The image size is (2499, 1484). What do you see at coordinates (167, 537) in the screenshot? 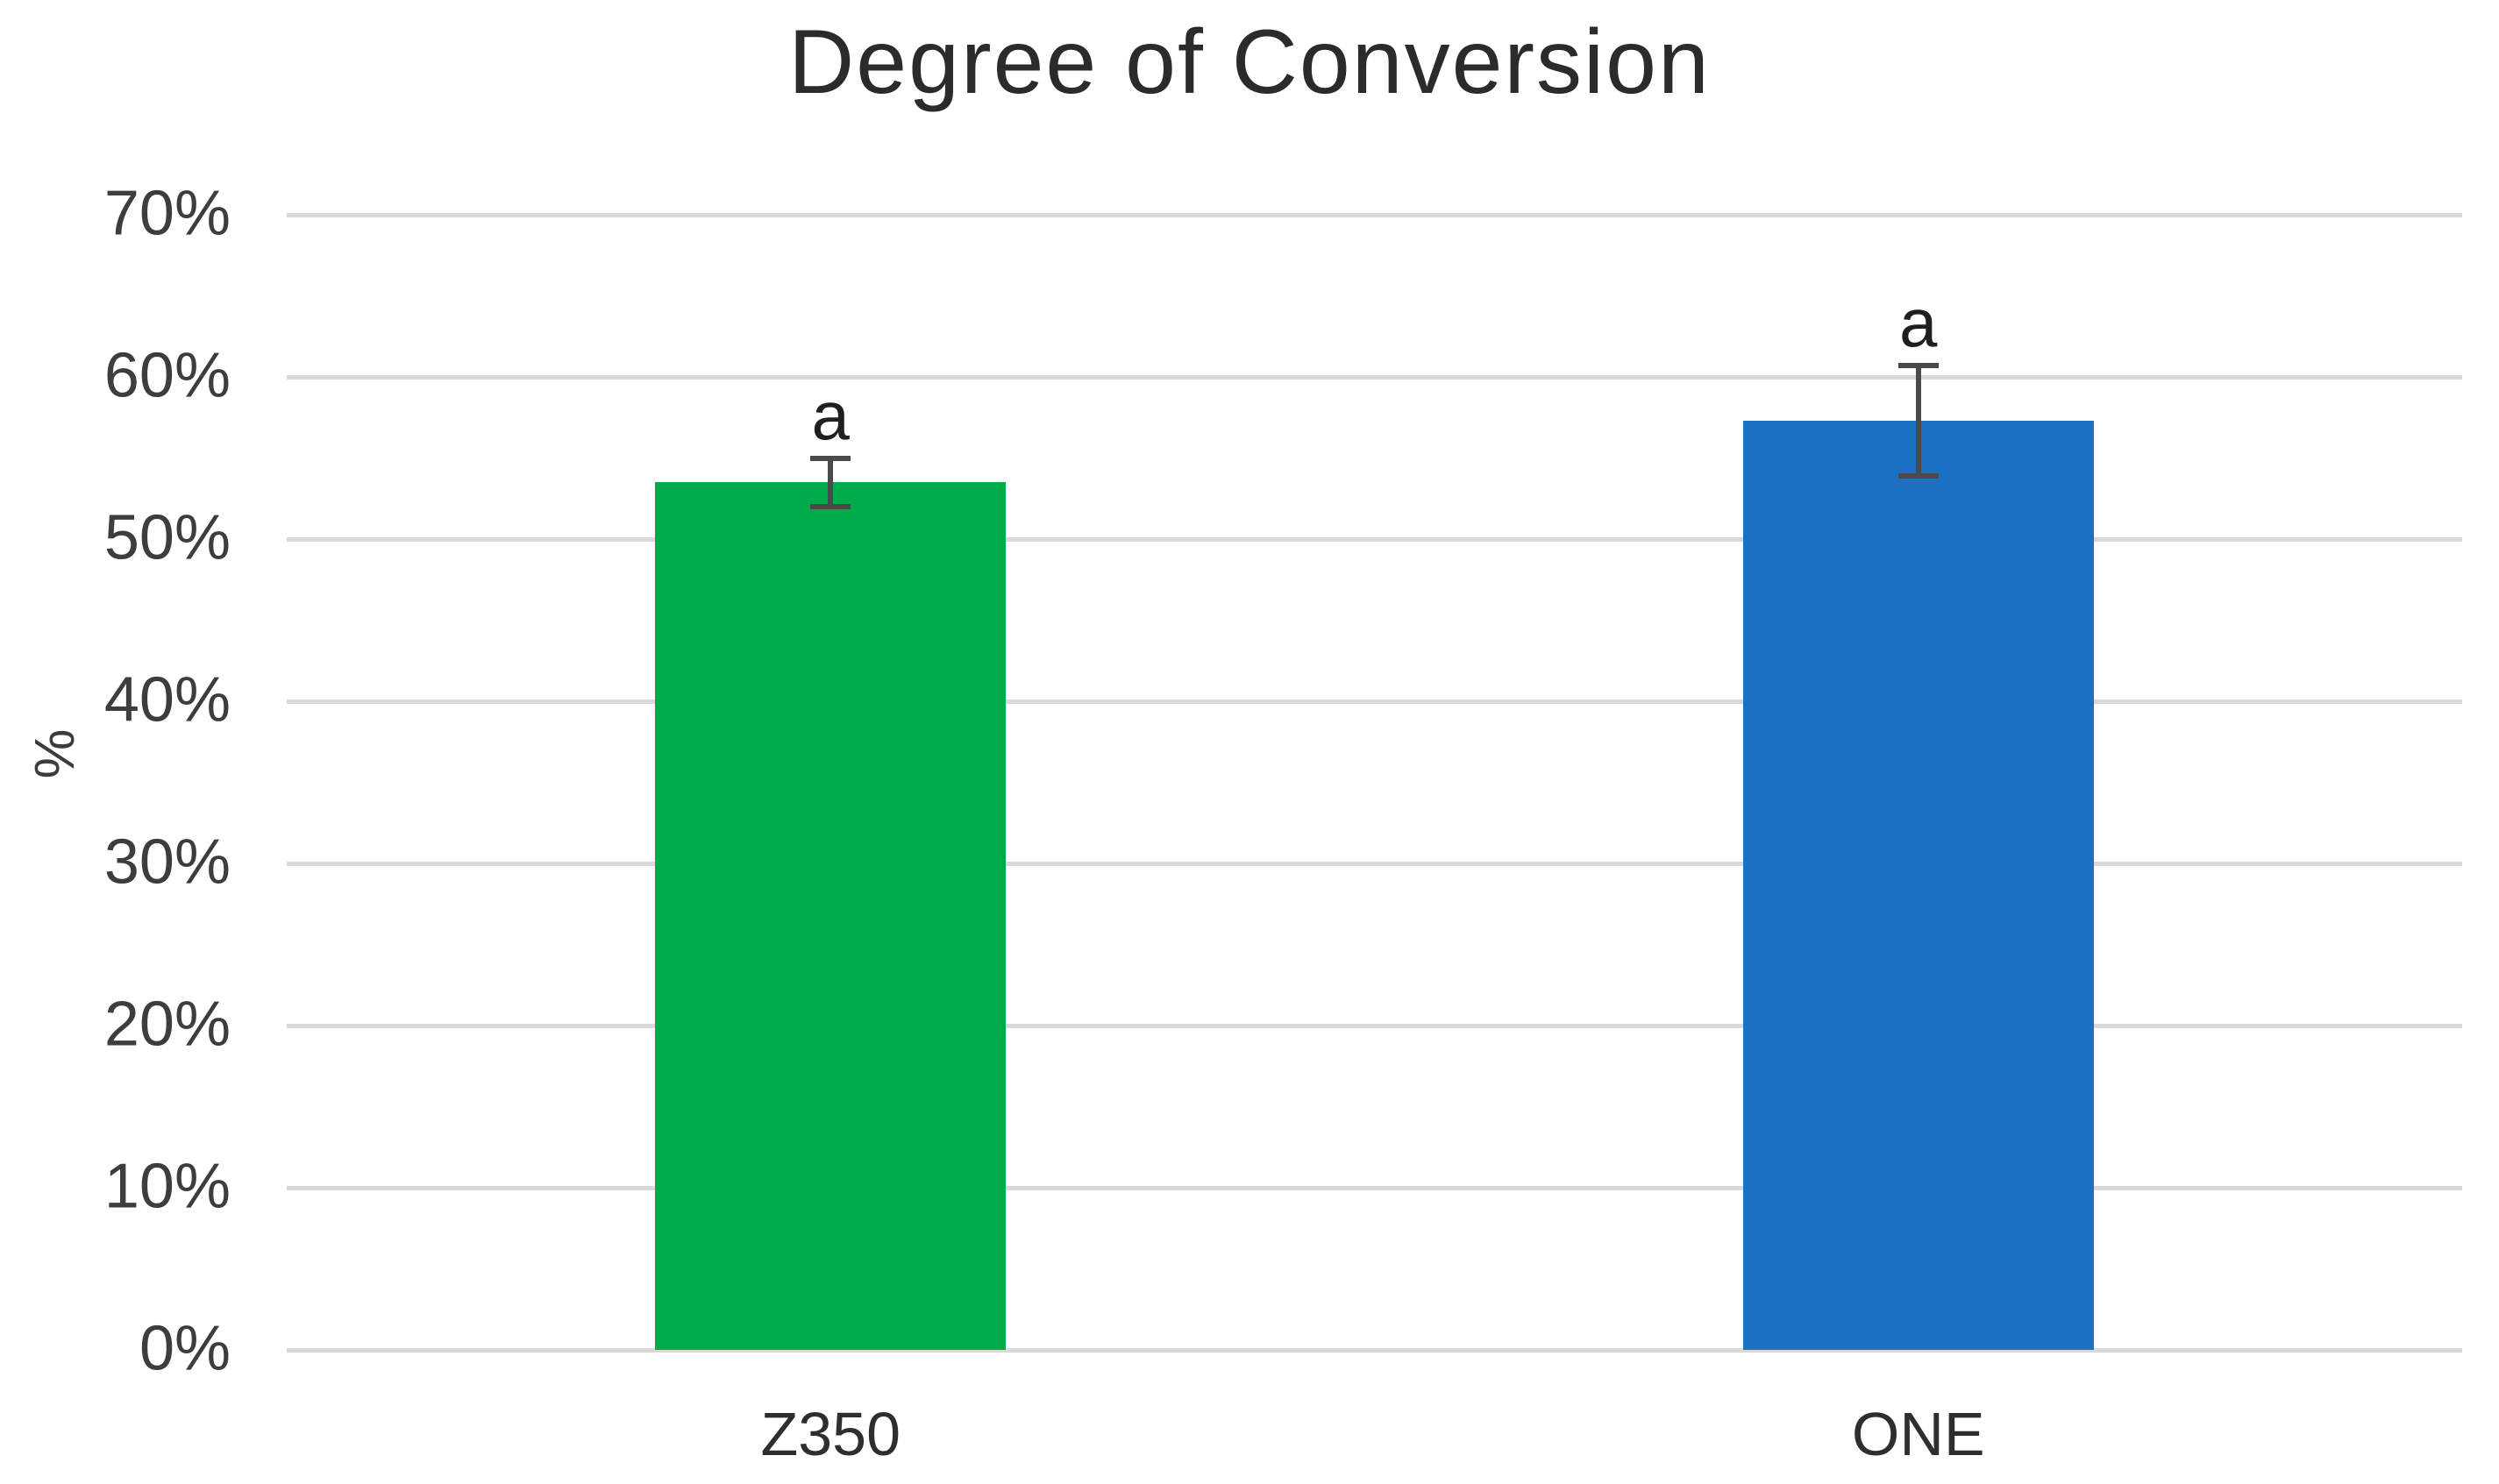
I see `y-axis-tick-label: 50%` at bounding box center [167, 537].